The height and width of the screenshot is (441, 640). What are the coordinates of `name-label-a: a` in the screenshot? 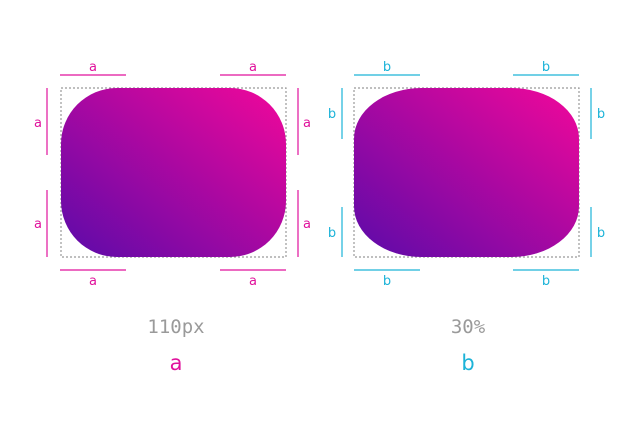 It's located at (176, 363).